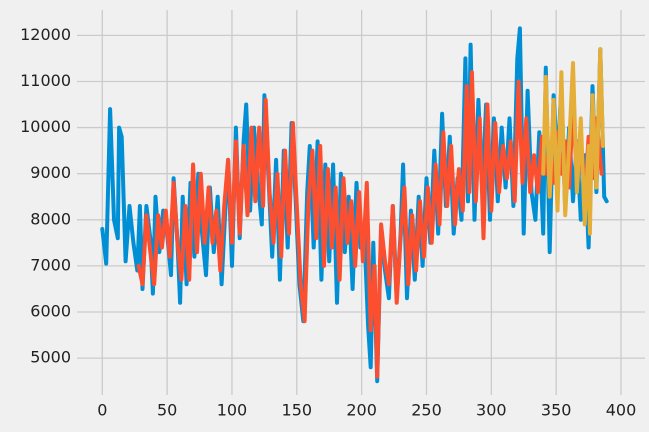  Describe the element at coordinates (361, 410) in the screenshot. I see `x-tick-label: 200` at that location.